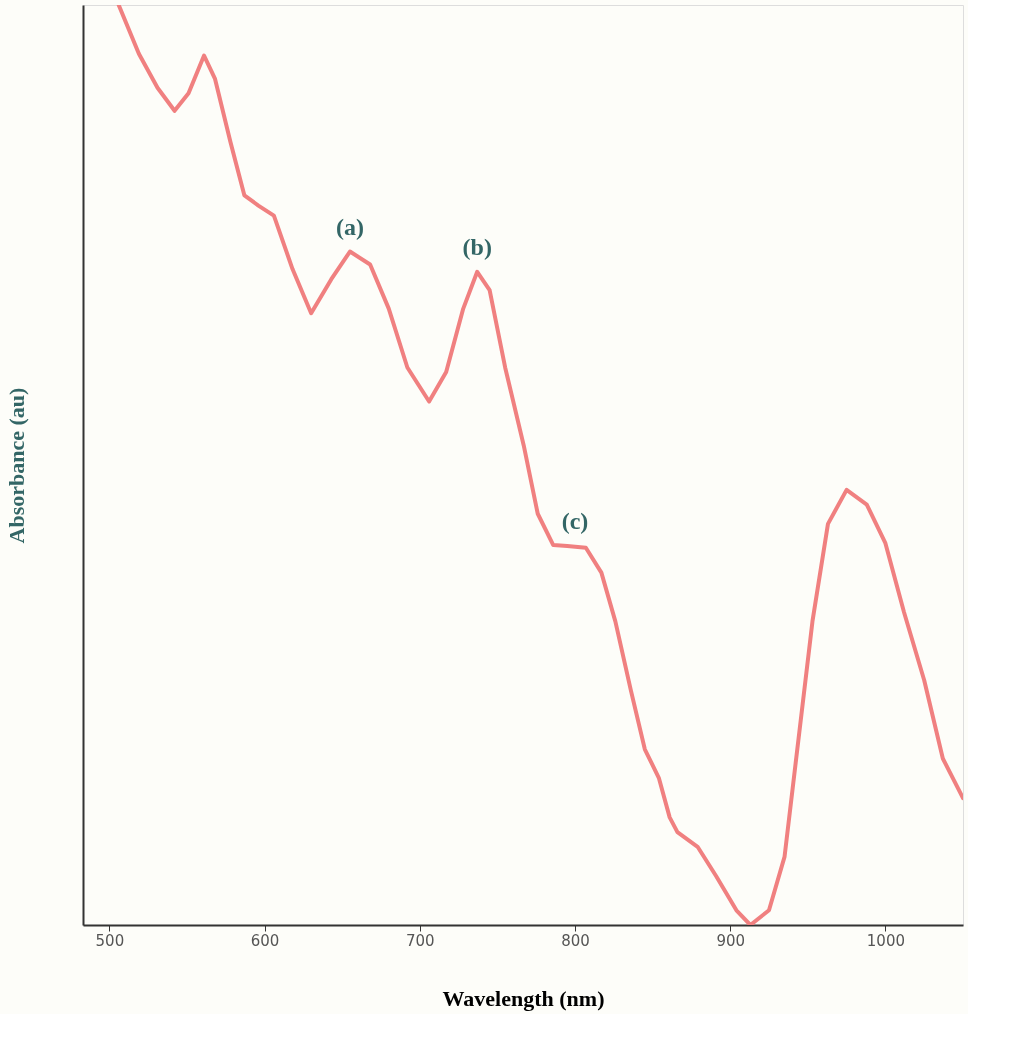 The width and height of the screenshot is (1015, 1057). I want to click on x-tick-label: 1000, so click(885, 940).